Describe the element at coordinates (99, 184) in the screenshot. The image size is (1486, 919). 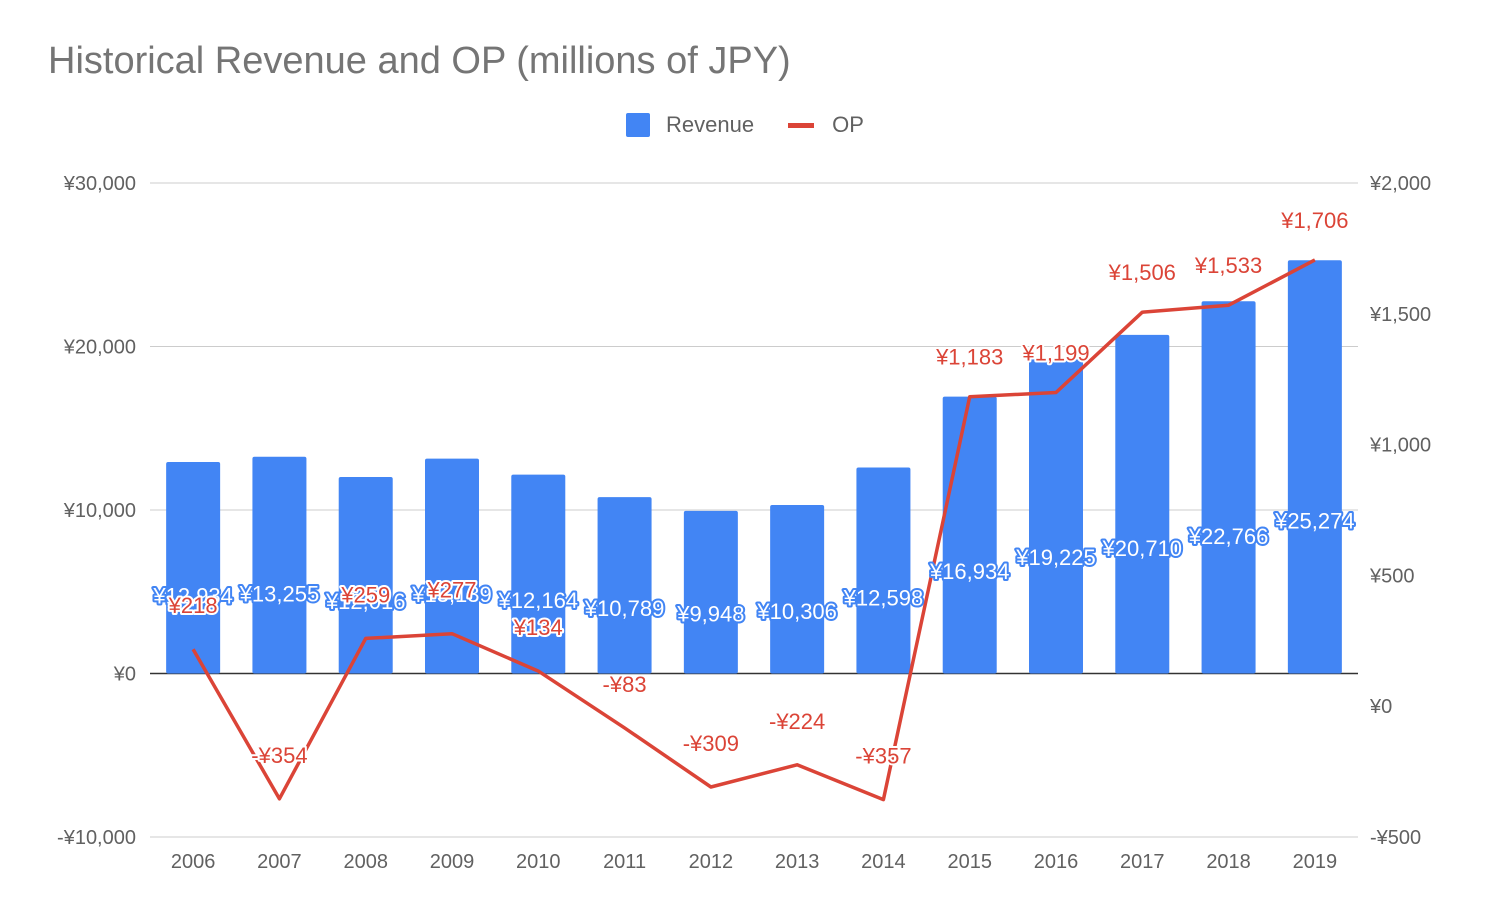
I see `left-axis-tick-label: ¥30,000` at that location.